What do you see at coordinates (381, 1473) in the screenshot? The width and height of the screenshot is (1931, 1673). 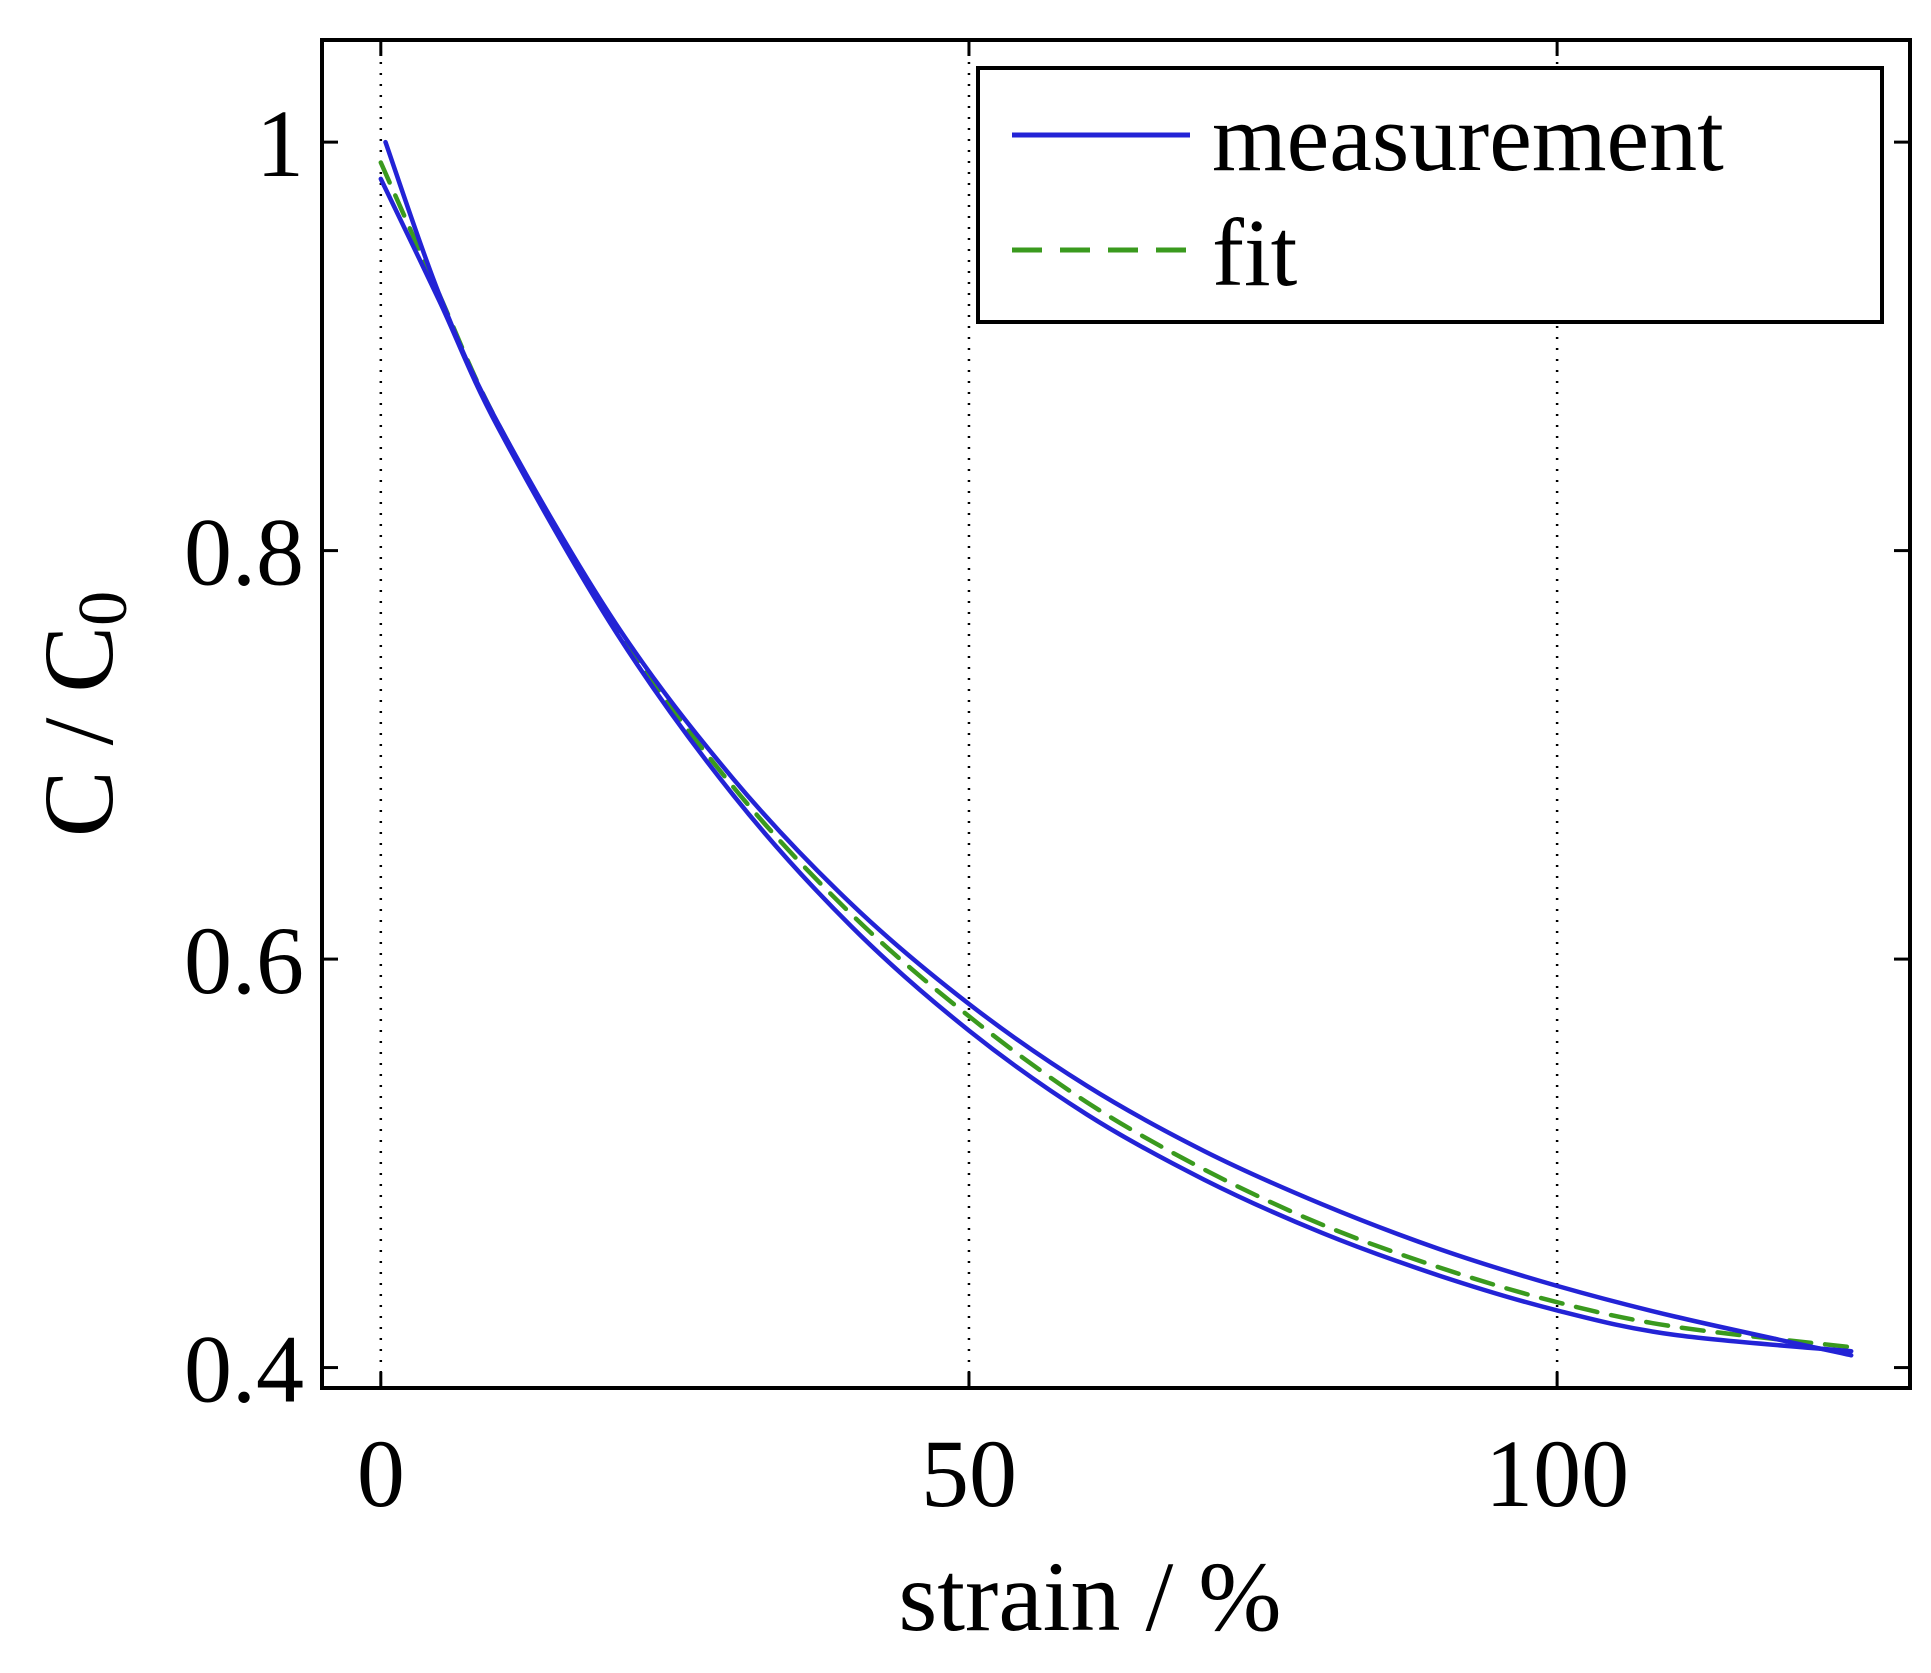 I see `x-tick-label: 0` at bounding box center [381, 1473].